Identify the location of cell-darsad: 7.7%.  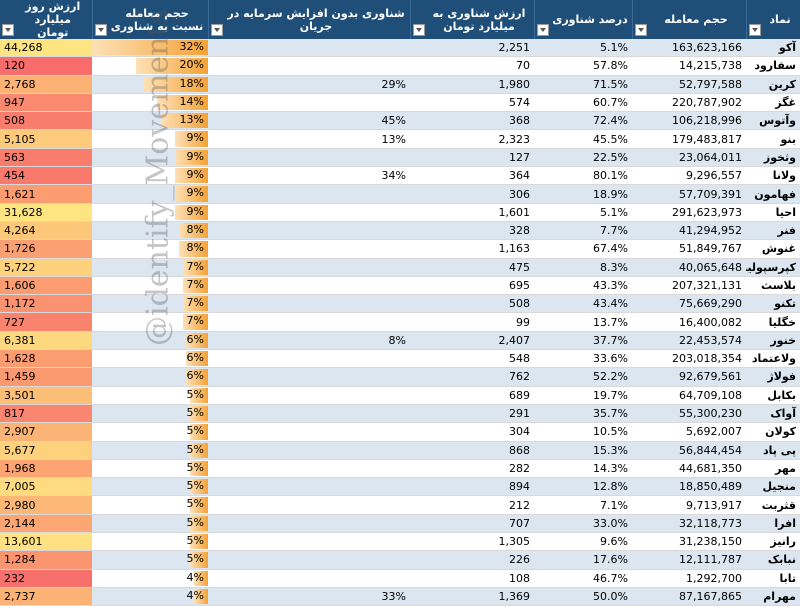
(583, 231).